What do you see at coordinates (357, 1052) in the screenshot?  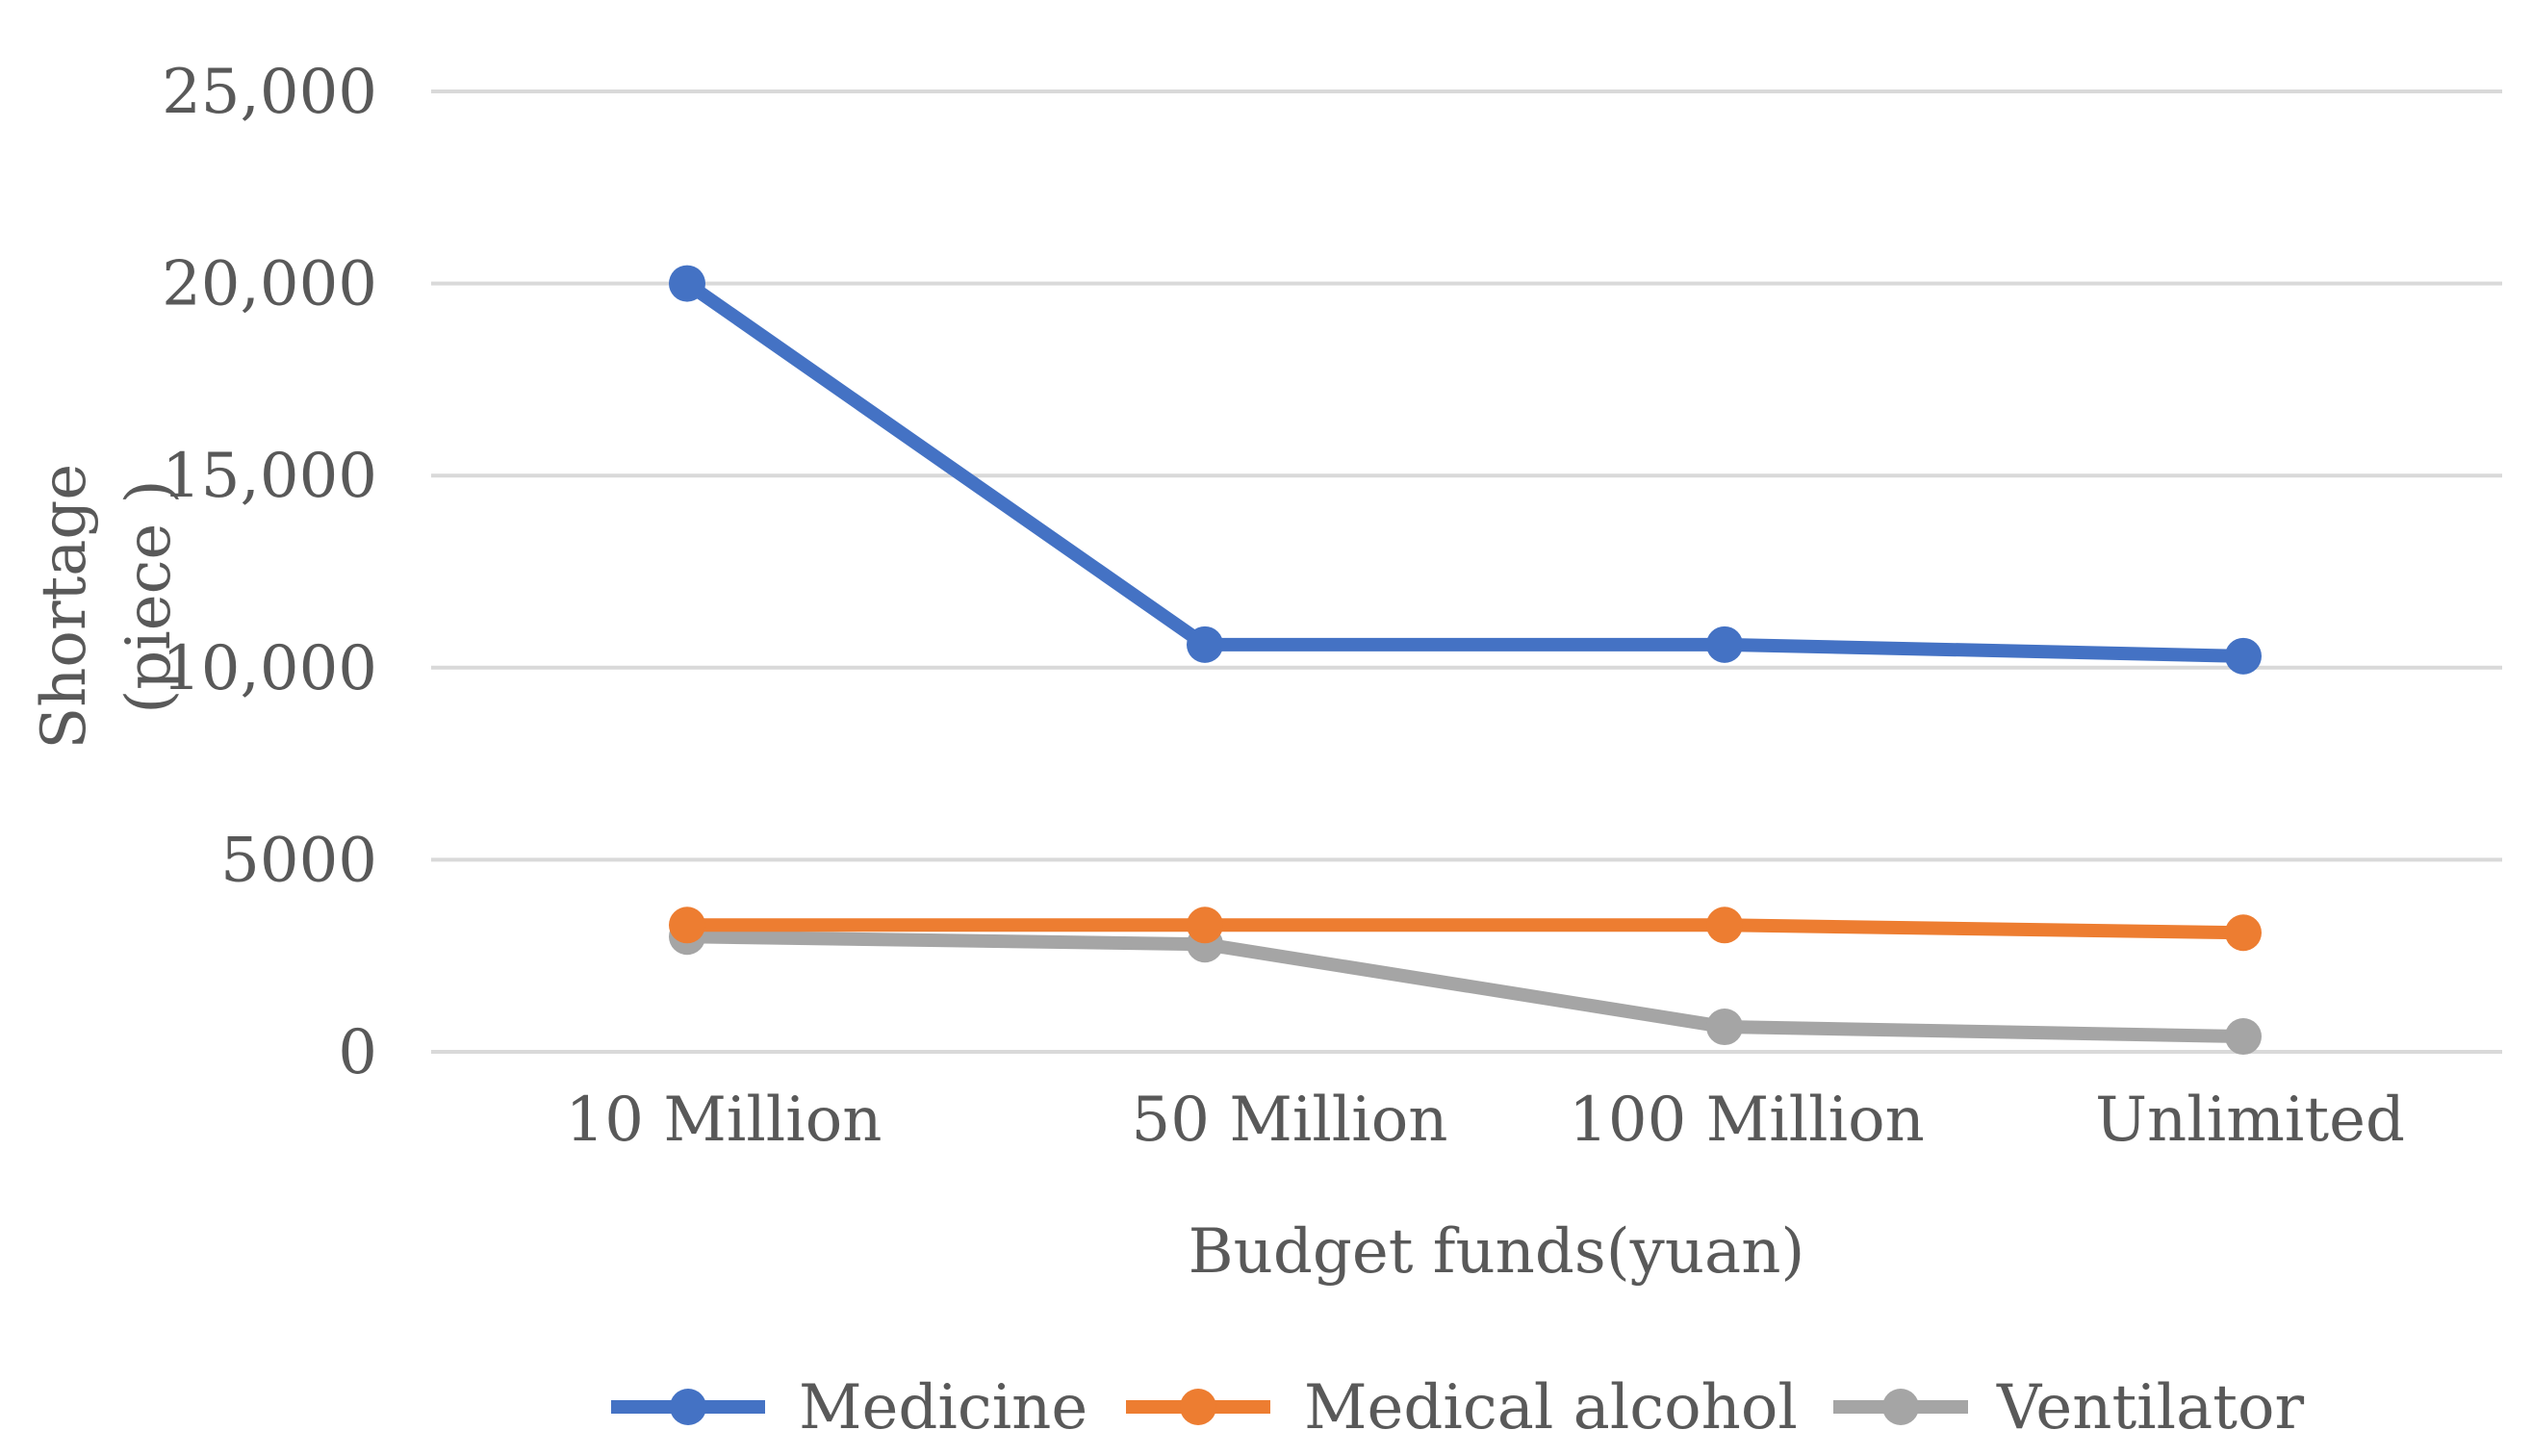 I see `y-tick-label: 0` at bounding box center [357, 1052].